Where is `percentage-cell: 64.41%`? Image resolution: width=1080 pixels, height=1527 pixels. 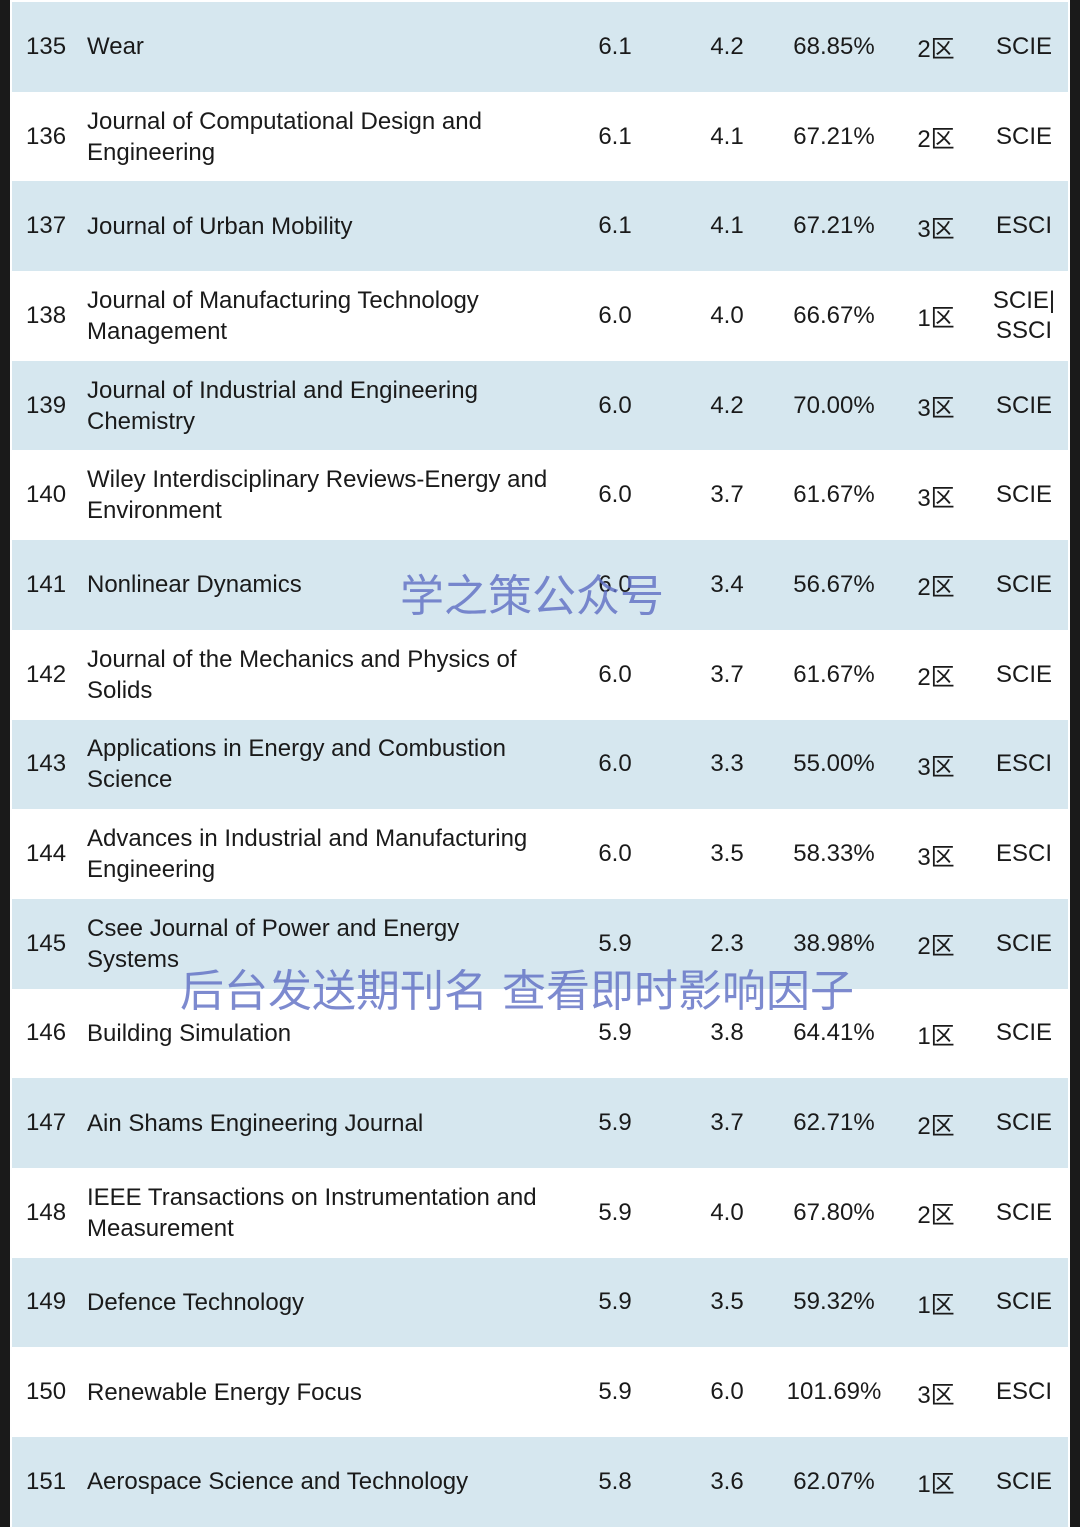 percentage-cell: 64.41% is located at coordinates (834, 1033).